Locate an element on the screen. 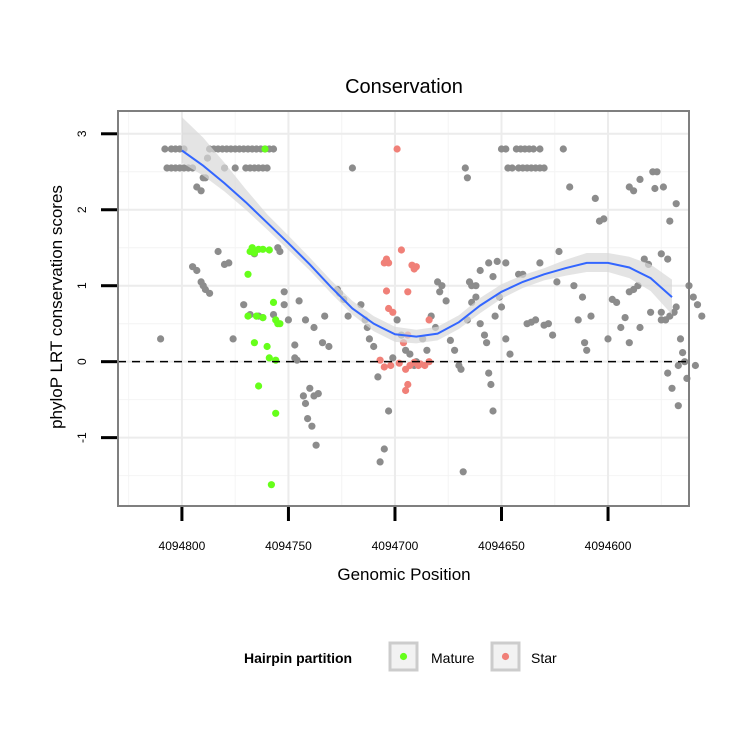  y-tick-label: 0 is located at coordinates (82, 361).